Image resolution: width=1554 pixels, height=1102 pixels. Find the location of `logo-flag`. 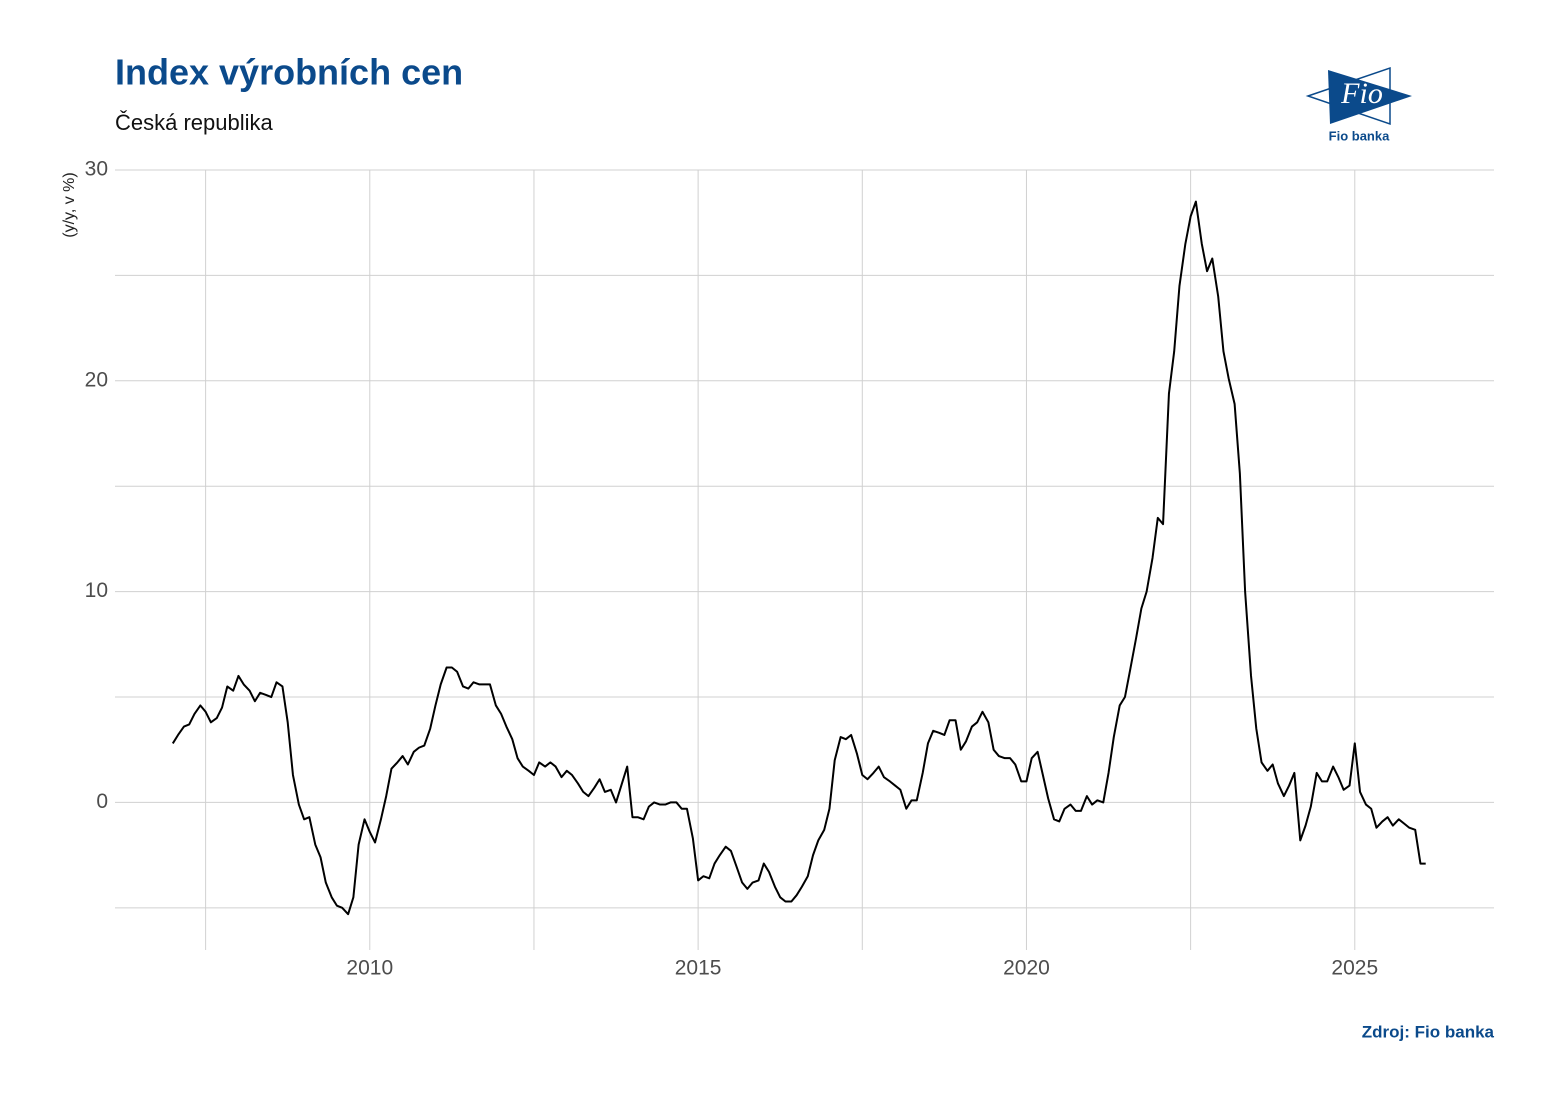

logo-flag is located at coordinates (1370, 97).